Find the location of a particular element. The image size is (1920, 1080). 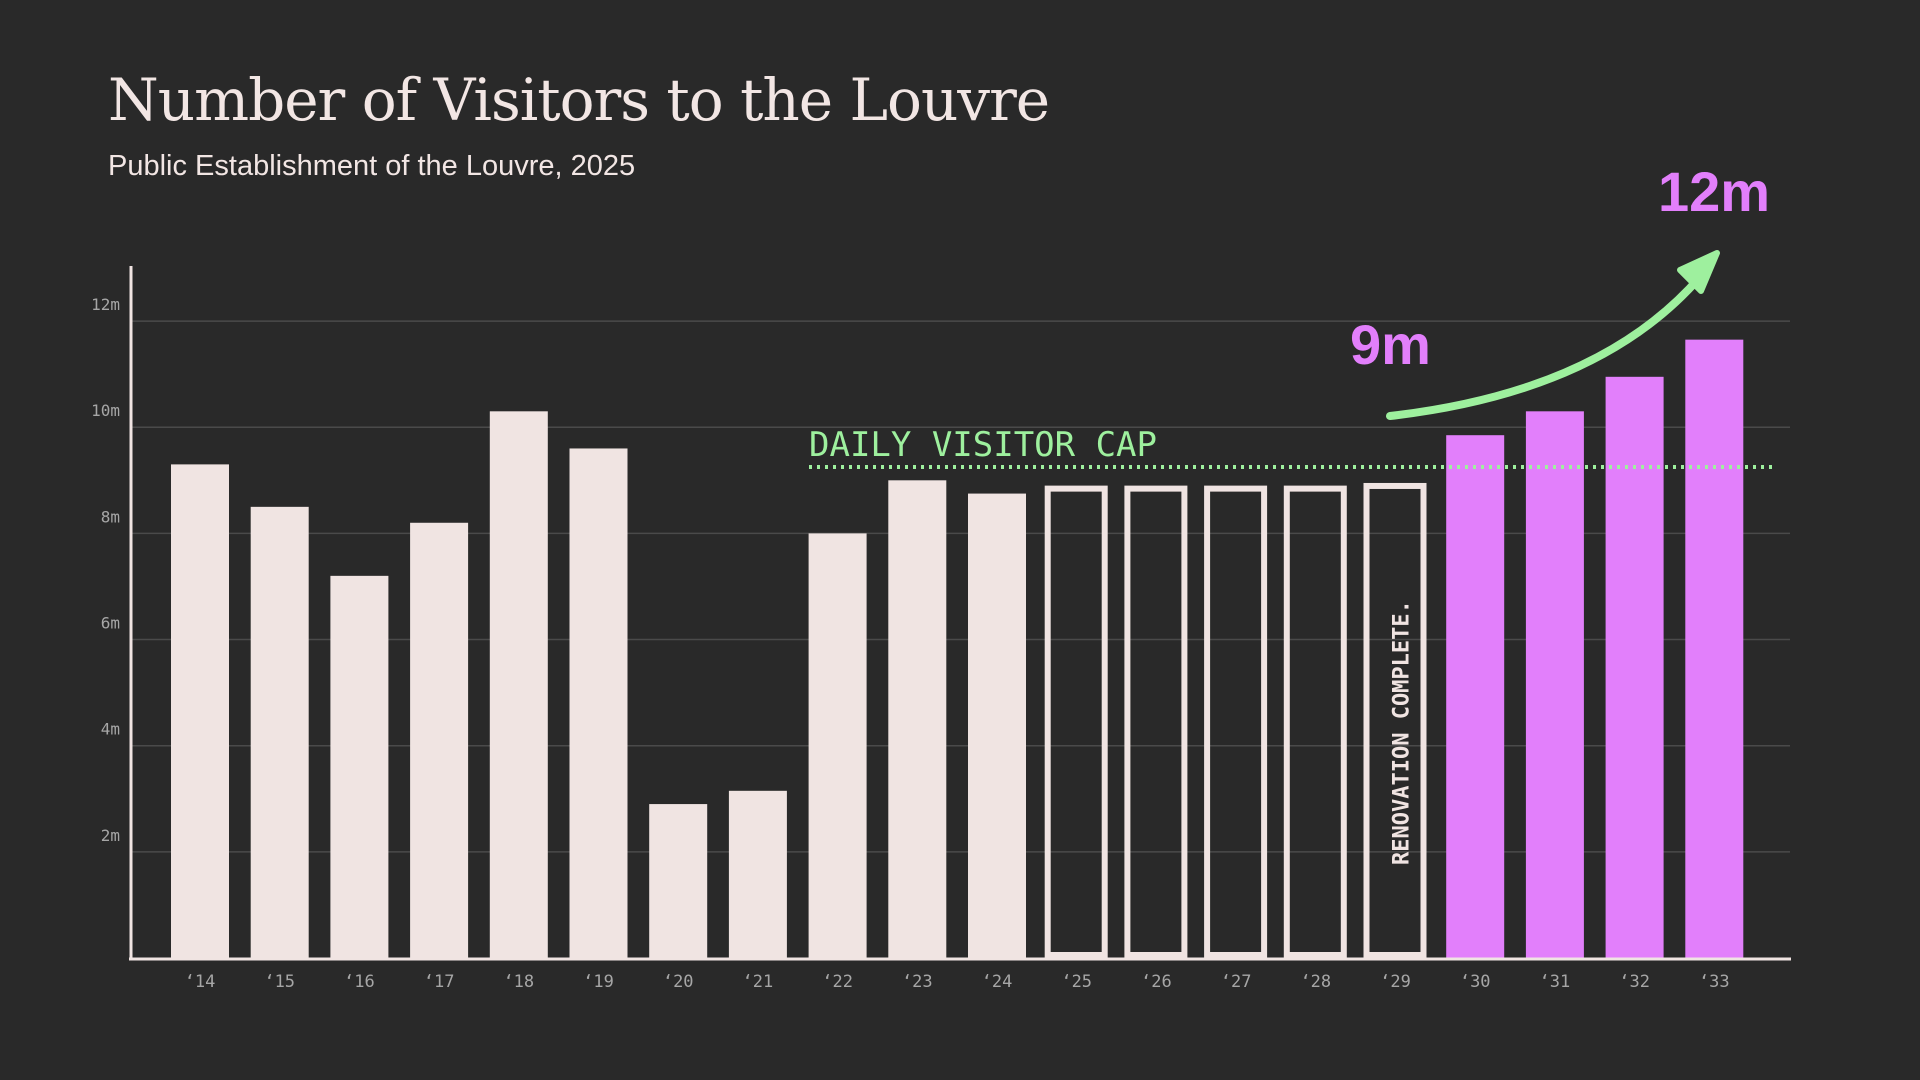

y-tick-label: 12m is located at coordinates (105, 304).